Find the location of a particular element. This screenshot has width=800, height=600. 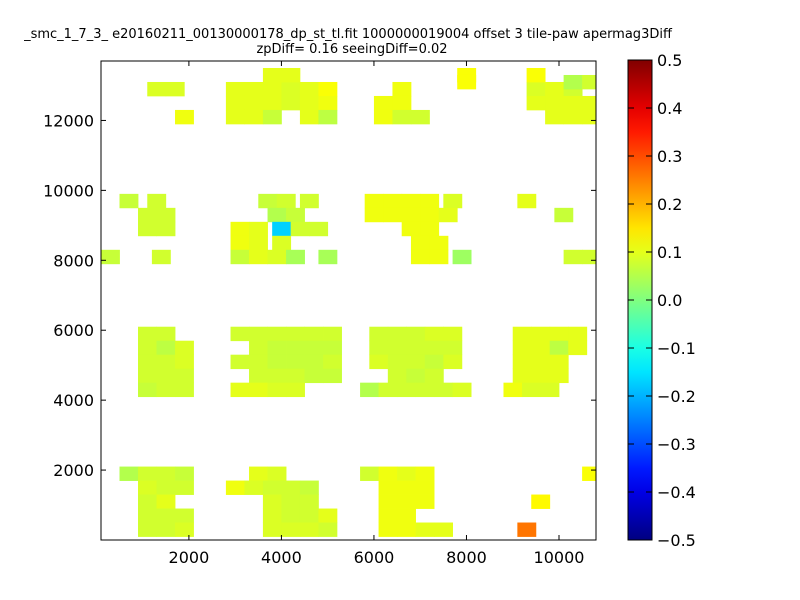

x-tick-label: 6000 is located at coordinates (374, 557).